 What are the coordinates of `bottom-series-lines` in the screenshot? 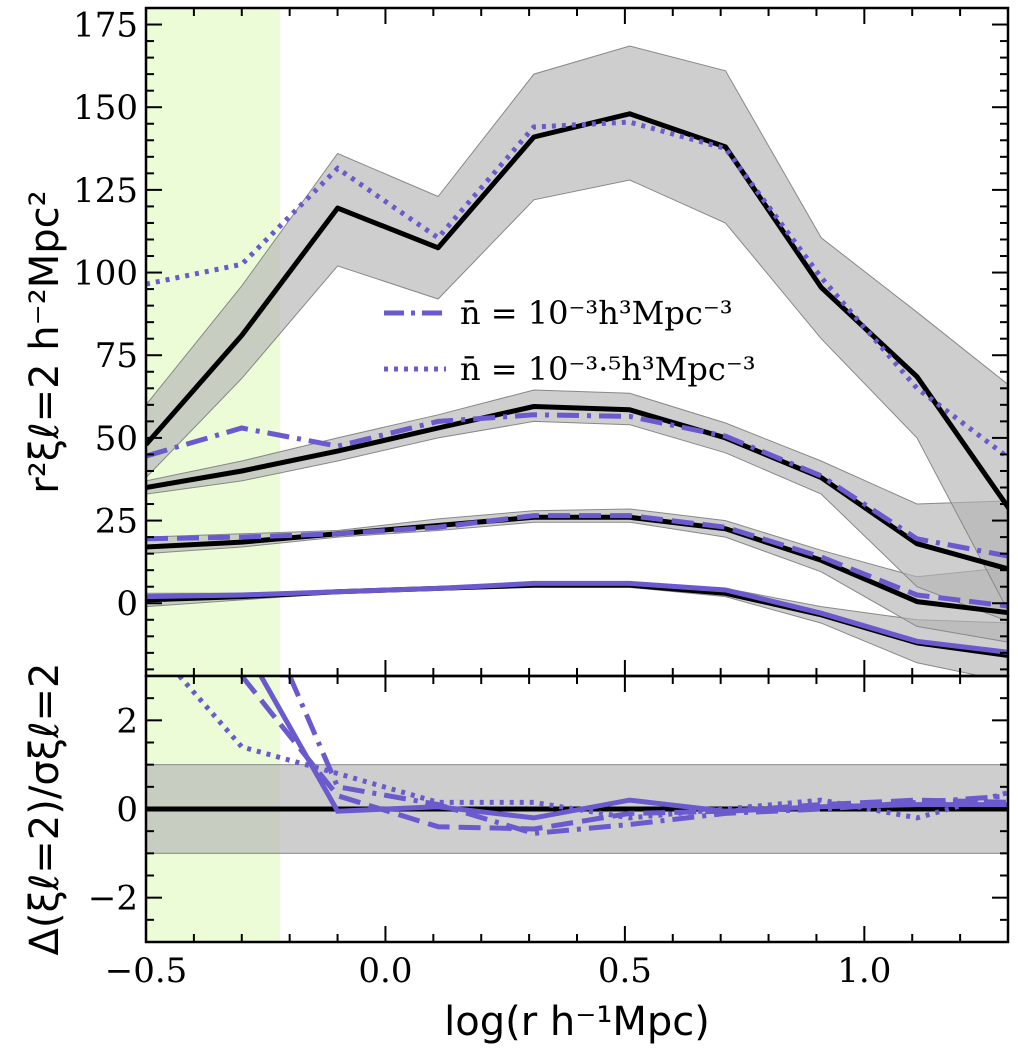 It's located at (592, 756).